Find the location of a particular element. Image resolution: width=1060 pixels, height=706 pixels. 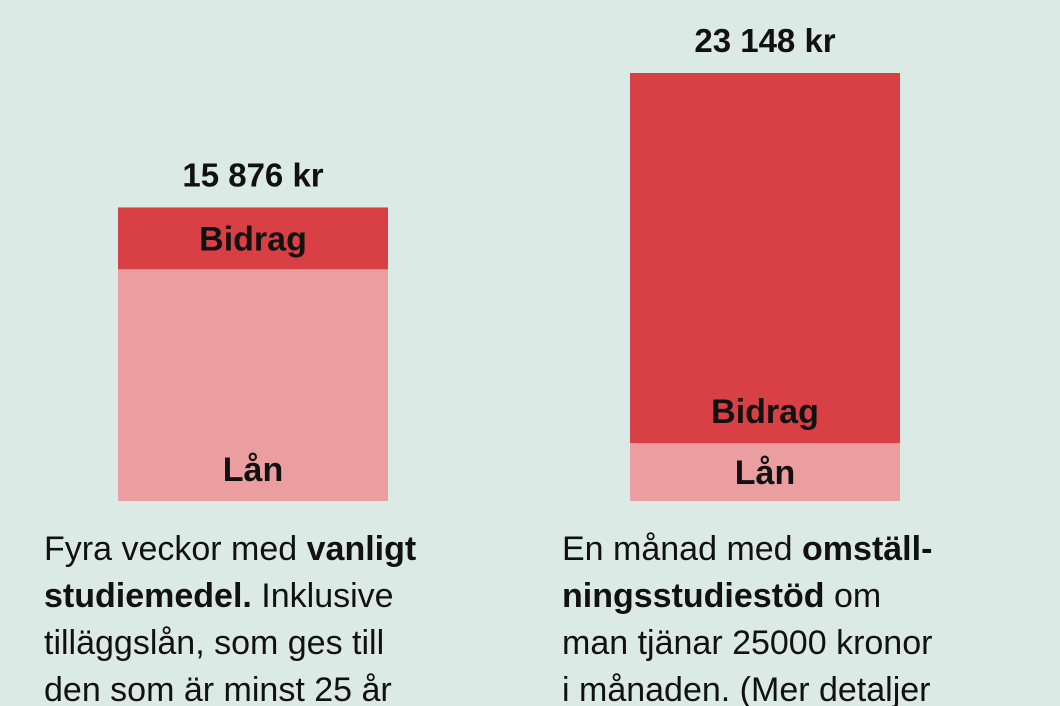

description-text: Inklusive is located at coordinates (323, 596).